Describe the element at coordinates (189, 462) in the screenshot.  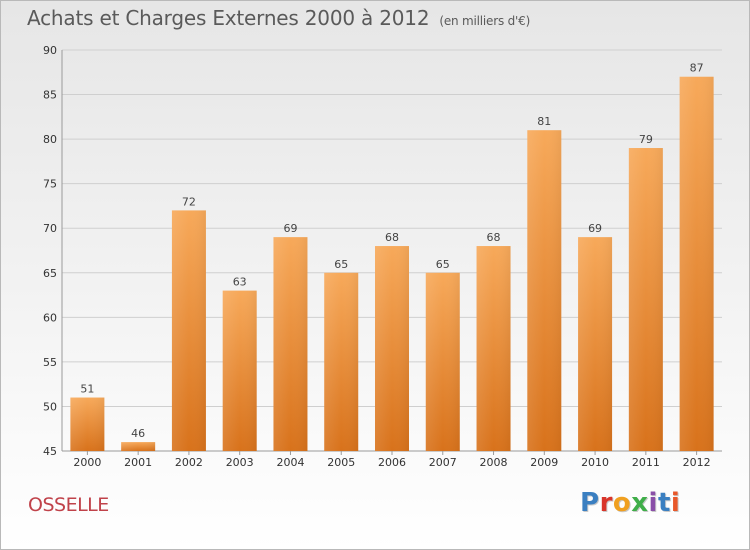
I see `x-tick-label: 2002` at that location.